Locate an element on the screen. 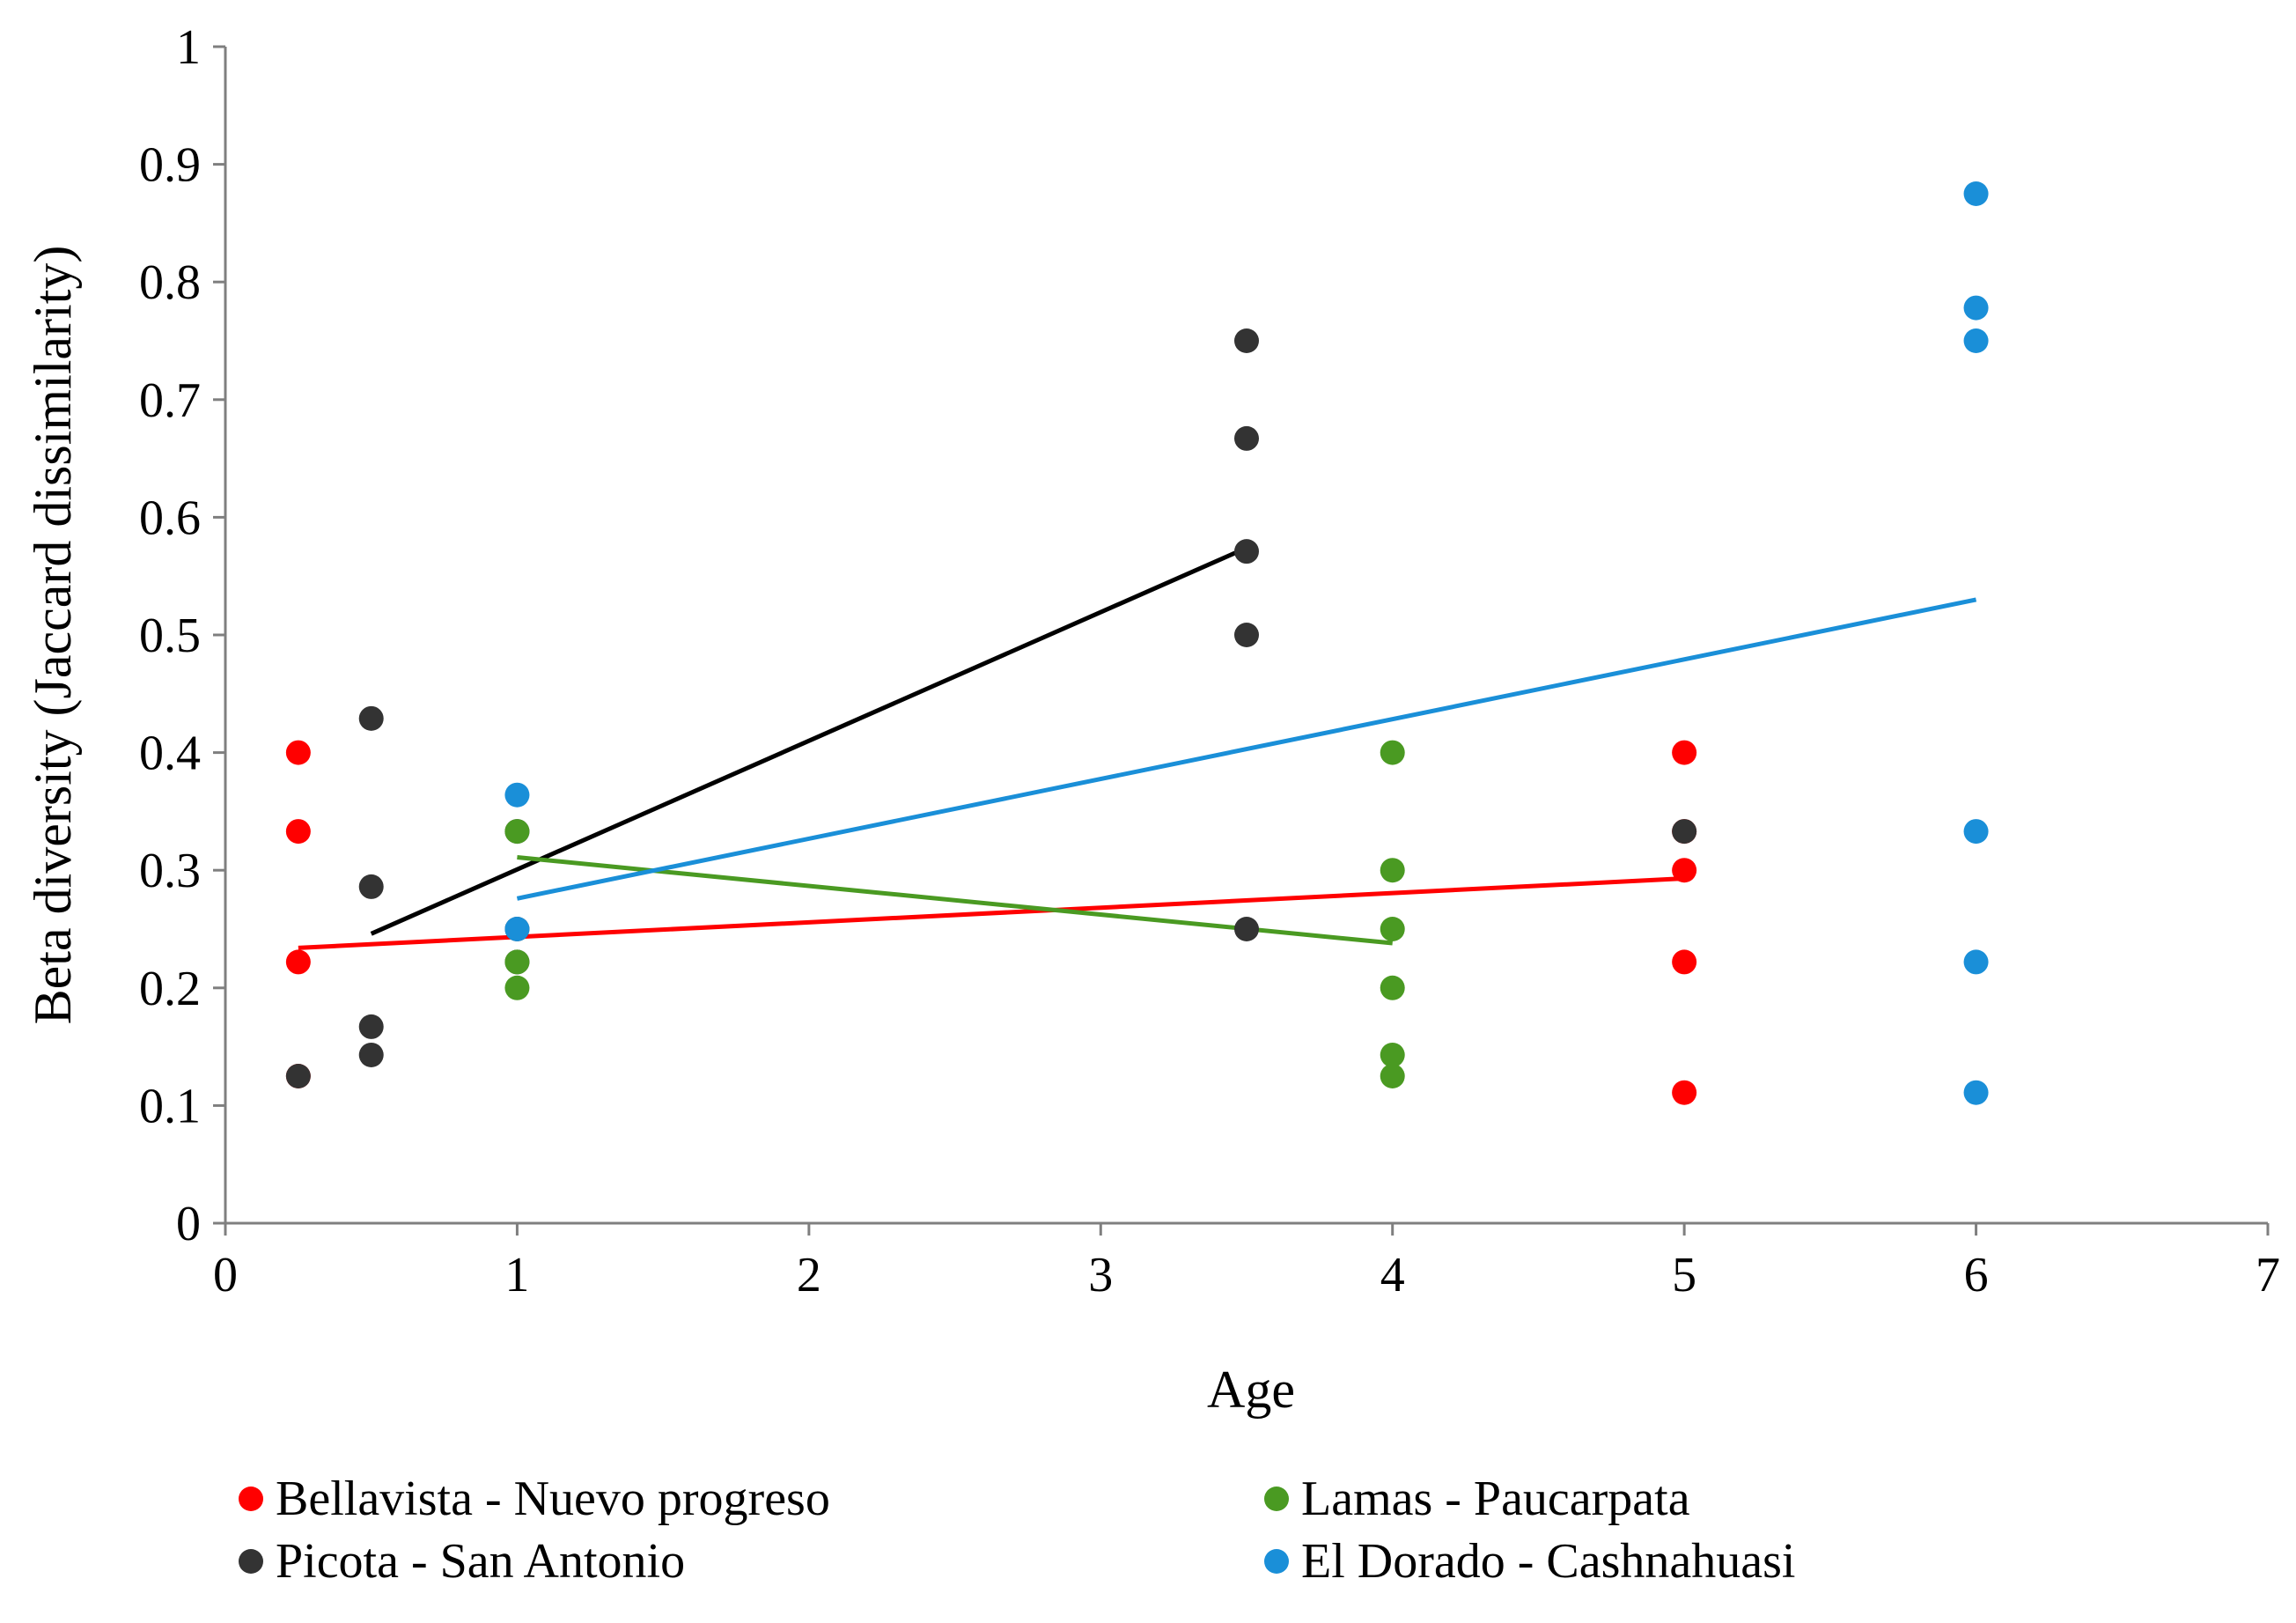 The image size is (2296, 1623). x-tick-label: 6 is located at coordinates (1976, 1275).